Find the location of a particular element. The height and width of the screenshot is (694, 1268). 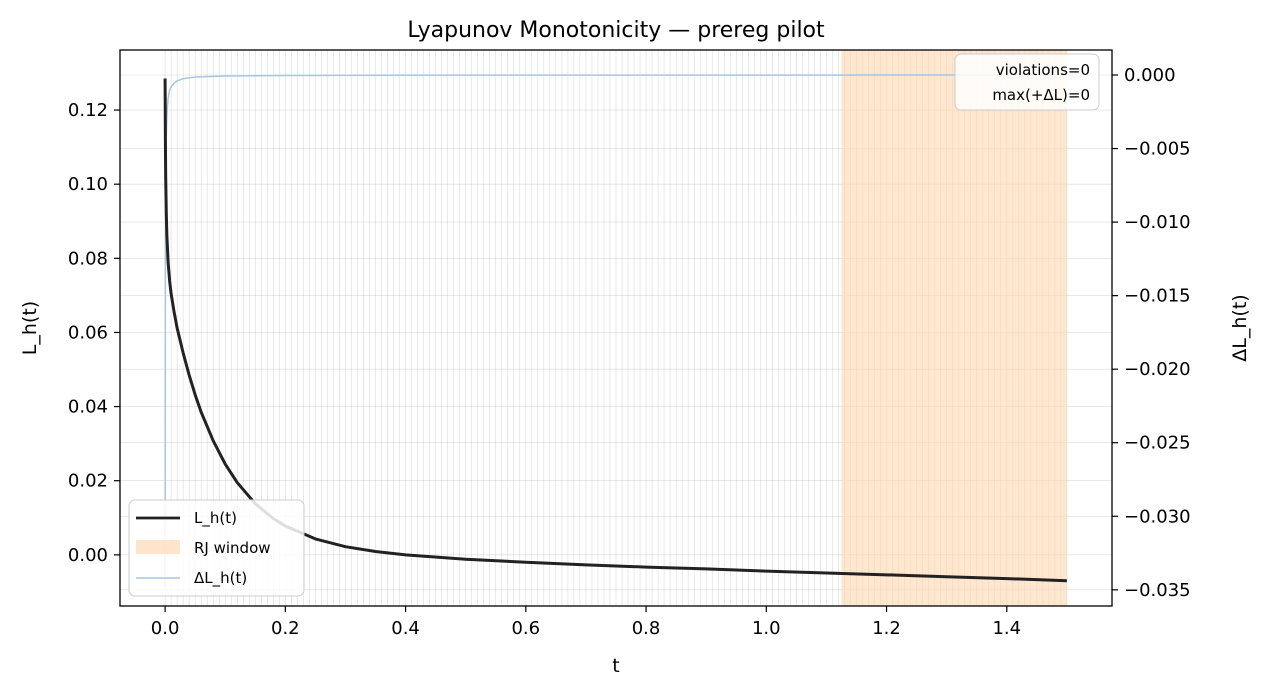

legend: L_h(t) RJ window ΔL_h(t) is located at coordinates (216, 548).